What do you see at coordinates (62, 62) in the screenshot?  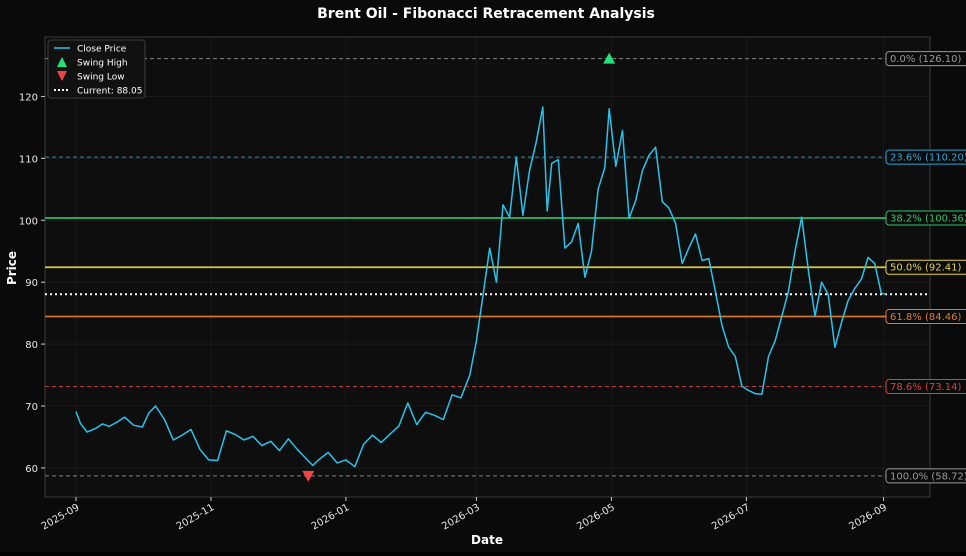 I see `legend-triangle-up-icon` at bounding box center [62, 62].